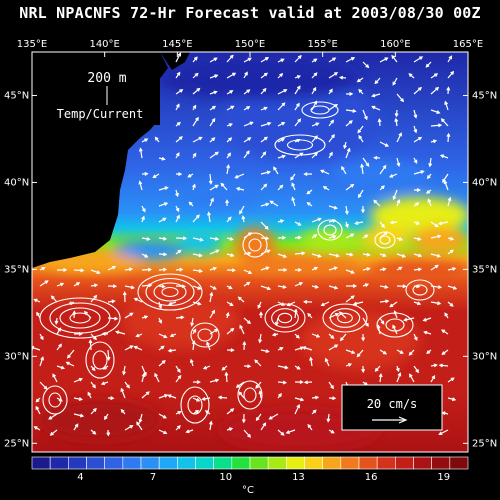  Describe the element at coordinates (484, 182) in the screenshot. I see `lat-tick-label-right: 40°N` at that location.